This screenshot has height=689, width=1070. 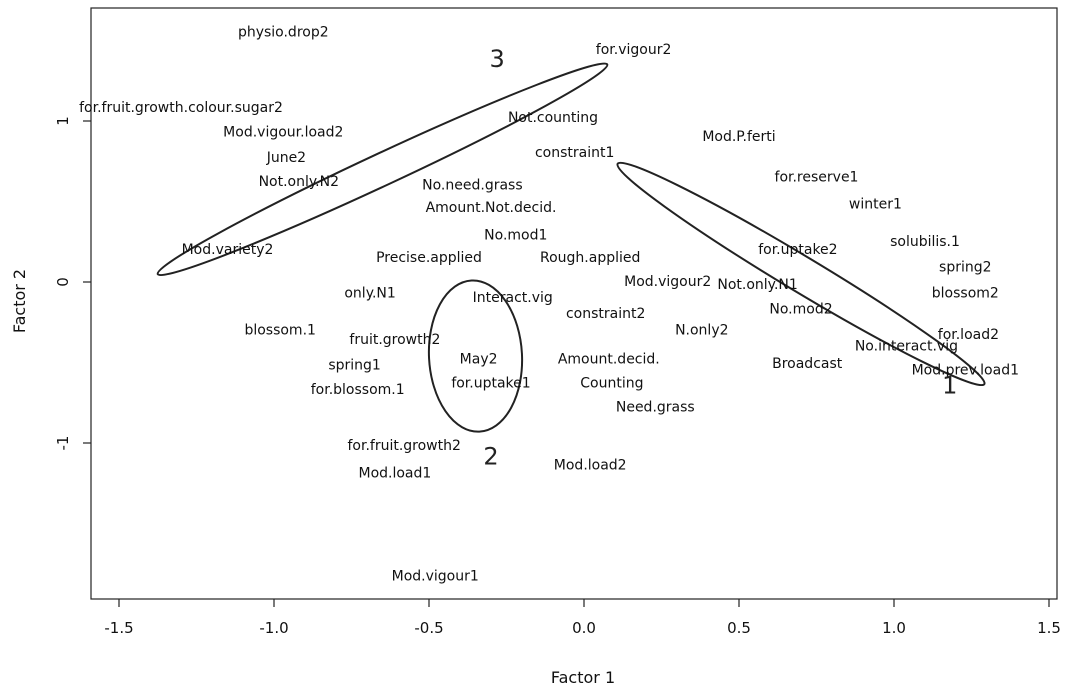 I want to click on point-label: No.mod2, so click(x=800, y=309).